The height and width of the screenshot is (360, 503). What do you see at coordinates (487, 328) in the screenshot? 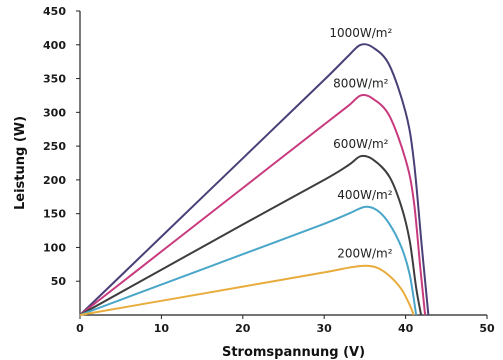
I see `x-tick-label: 50` at bounding box center [487, 328].